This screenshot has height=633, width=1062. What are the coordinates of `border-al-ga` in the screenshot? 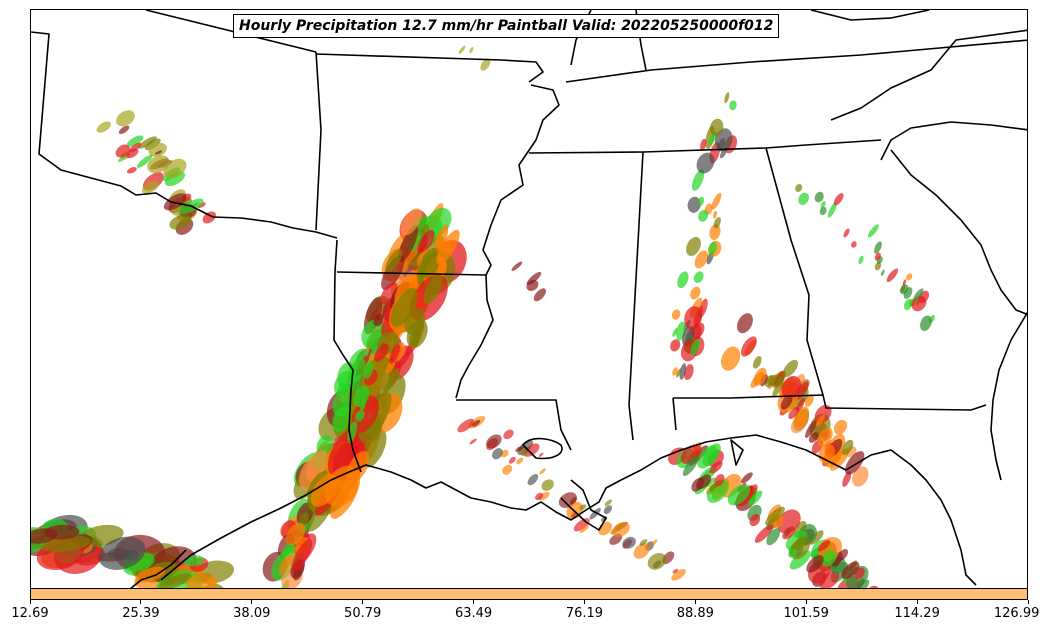 It's located at (794, 271).